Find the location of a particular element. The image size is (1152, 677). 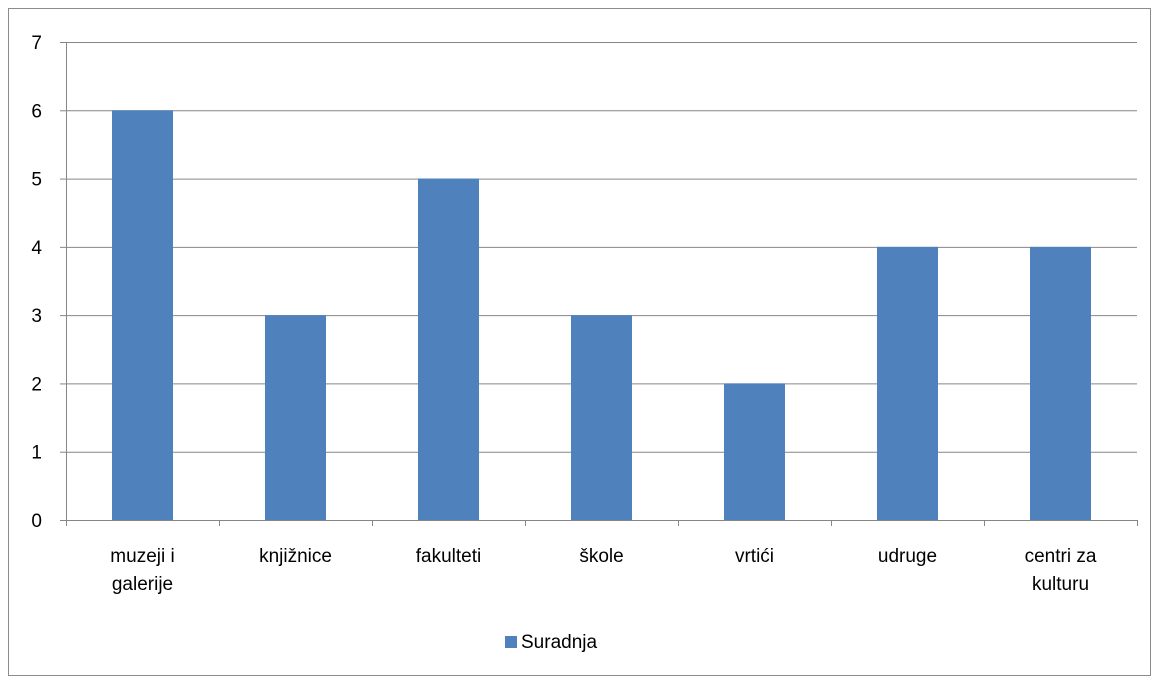

x-tick-label: vrtići is located at coordinates (754, 556).